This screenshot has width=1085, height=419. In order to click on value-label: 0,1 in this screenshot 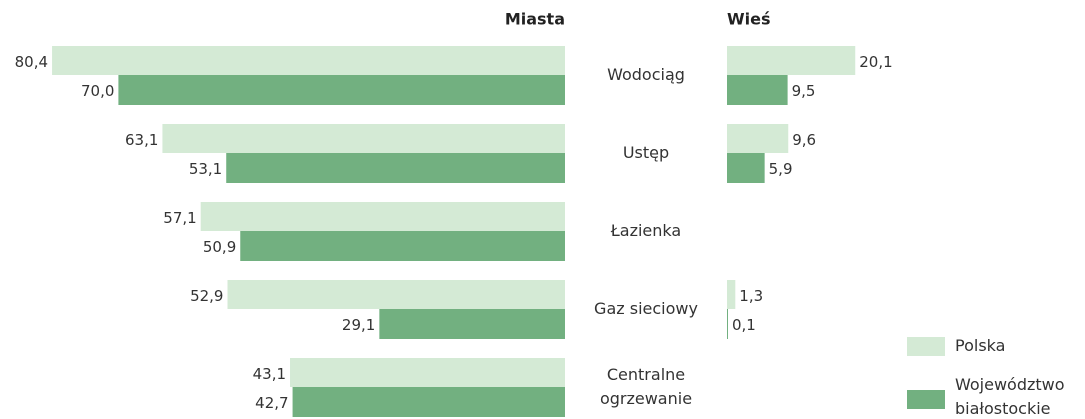, I will do `click(744, 325)`.